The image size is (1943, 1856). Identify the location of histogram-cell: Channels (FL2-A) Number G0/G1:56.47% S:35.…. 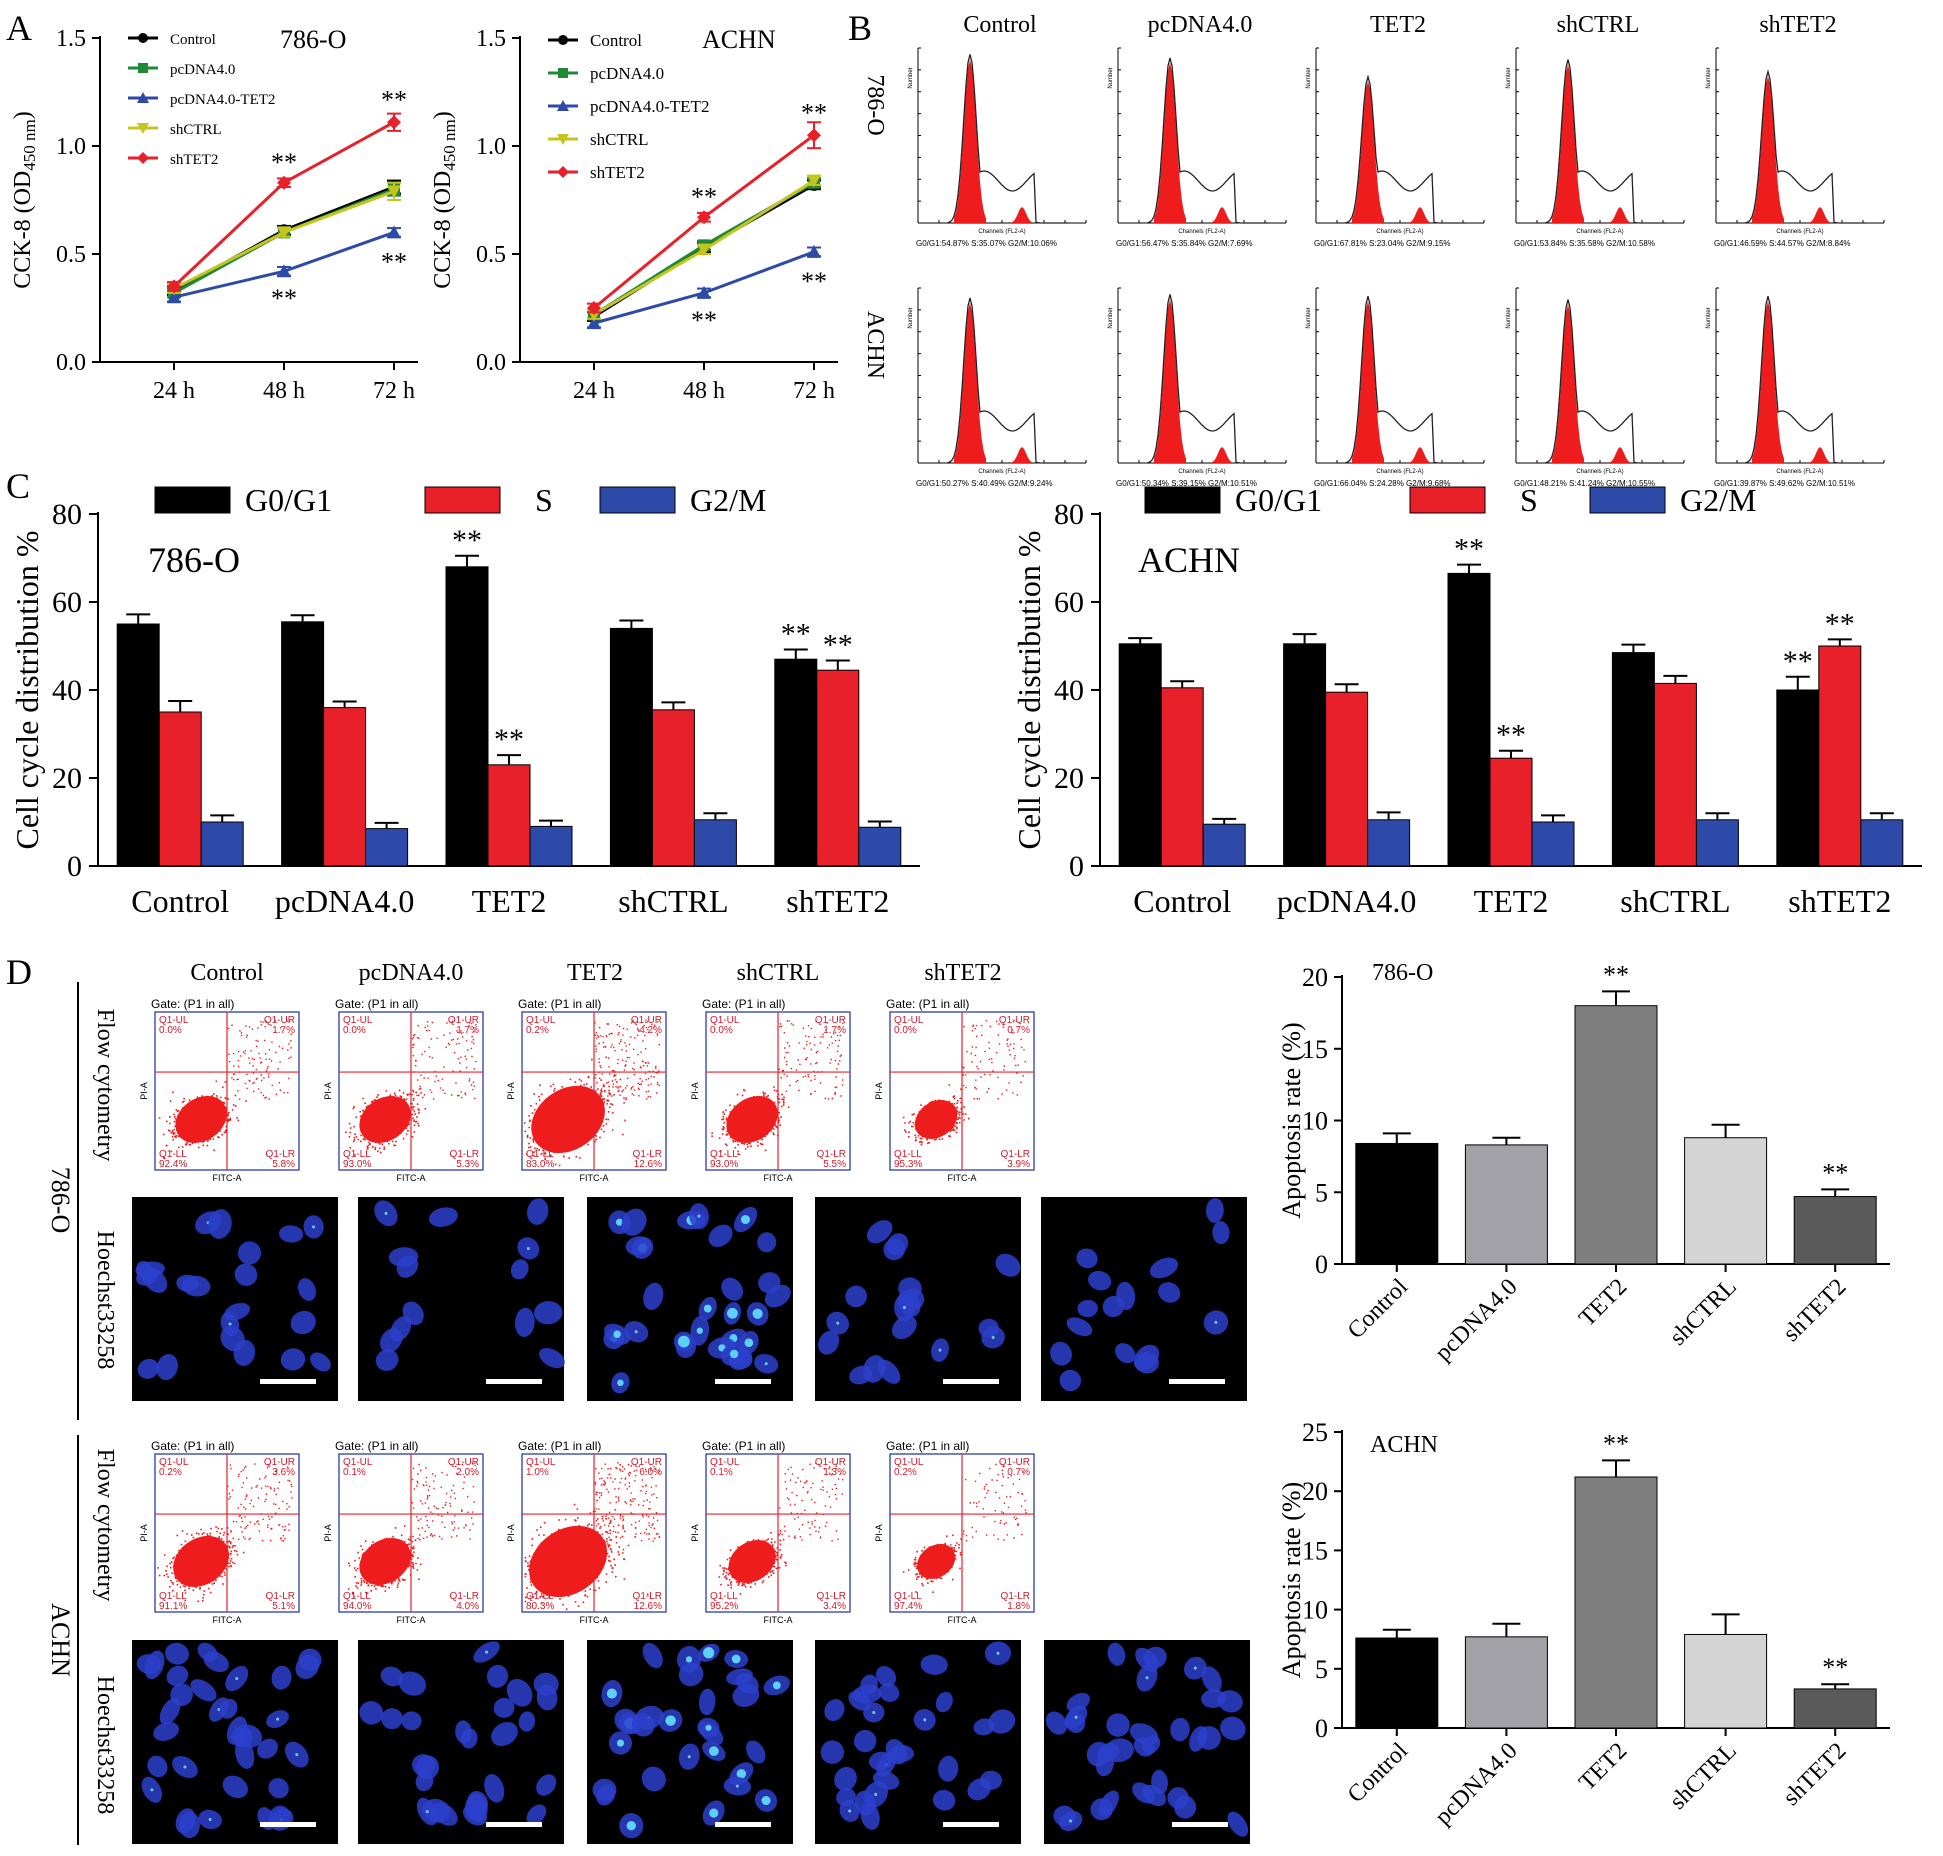
(1197, 147).